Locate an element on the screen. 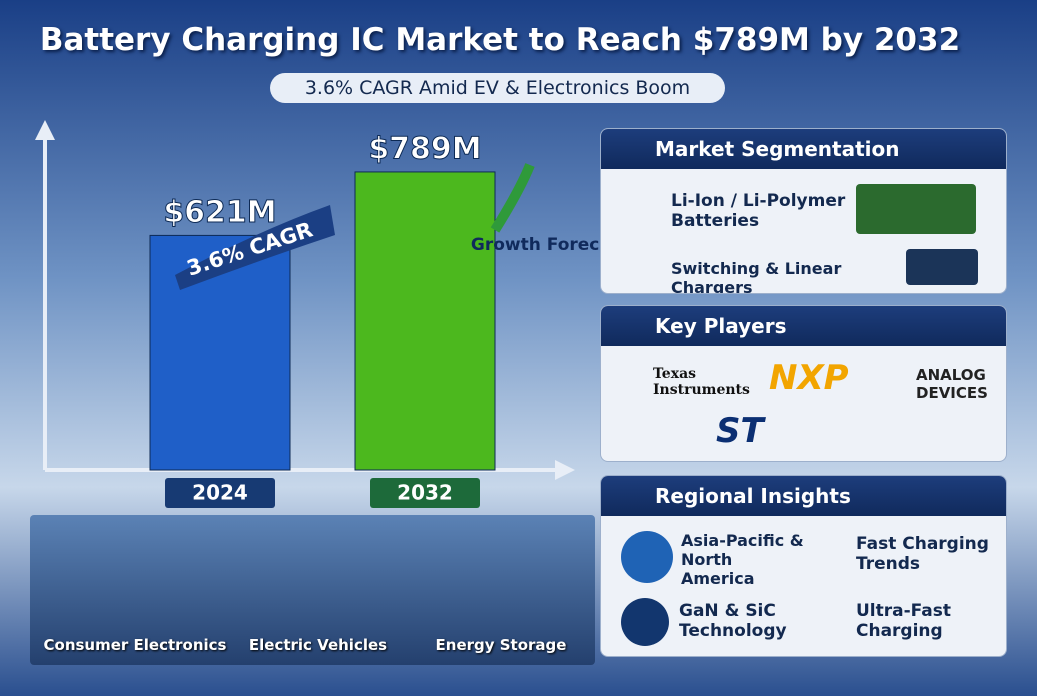  x-tick-label: 2032 is located at coordinates (425, 493).